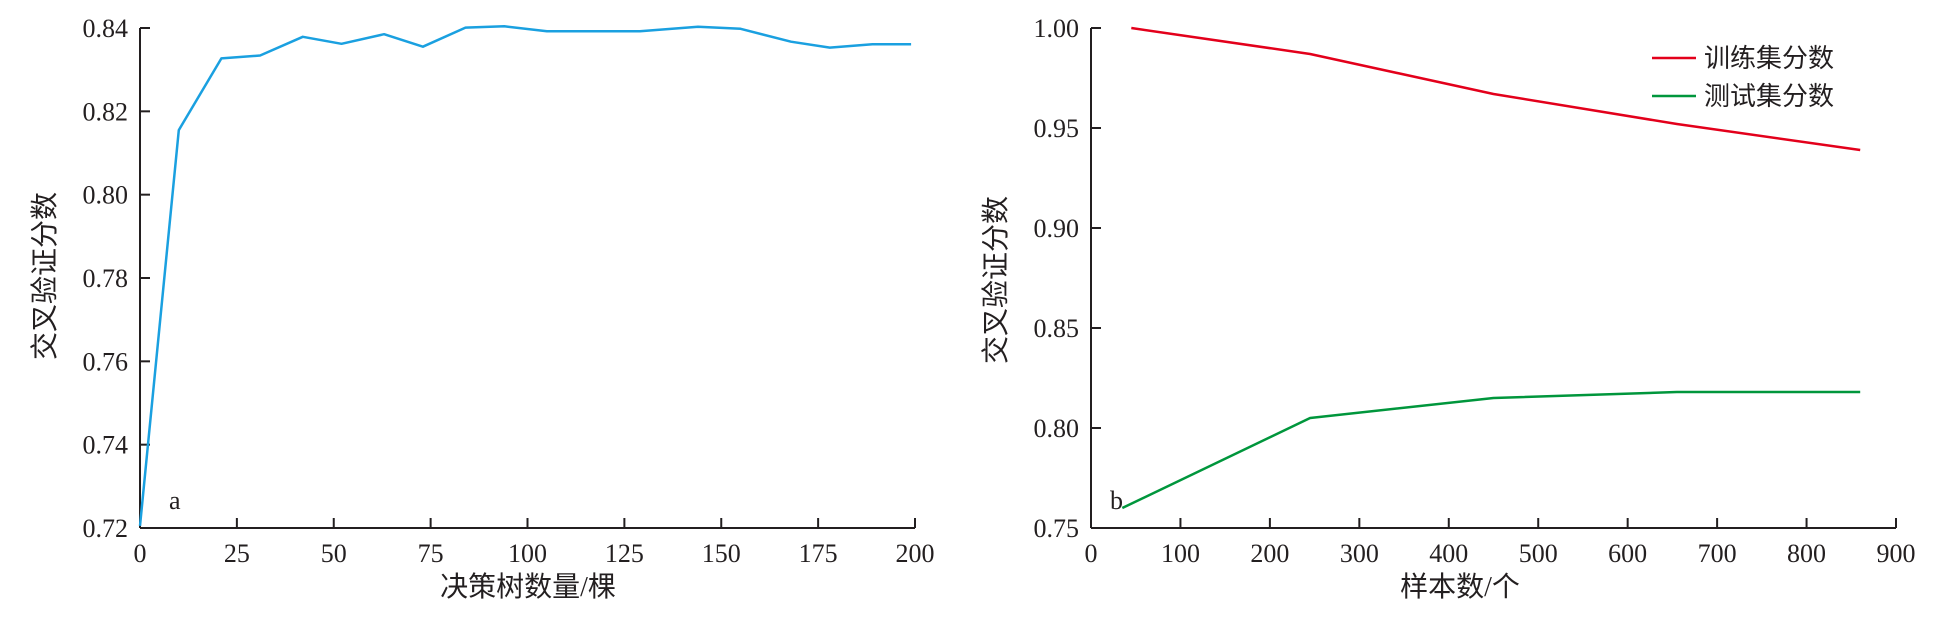  What do you see at coordinates (1448, 553) in the screenshot?
I see `panel-b-x-tick-label: 400` at bounding box center [1448, 553].